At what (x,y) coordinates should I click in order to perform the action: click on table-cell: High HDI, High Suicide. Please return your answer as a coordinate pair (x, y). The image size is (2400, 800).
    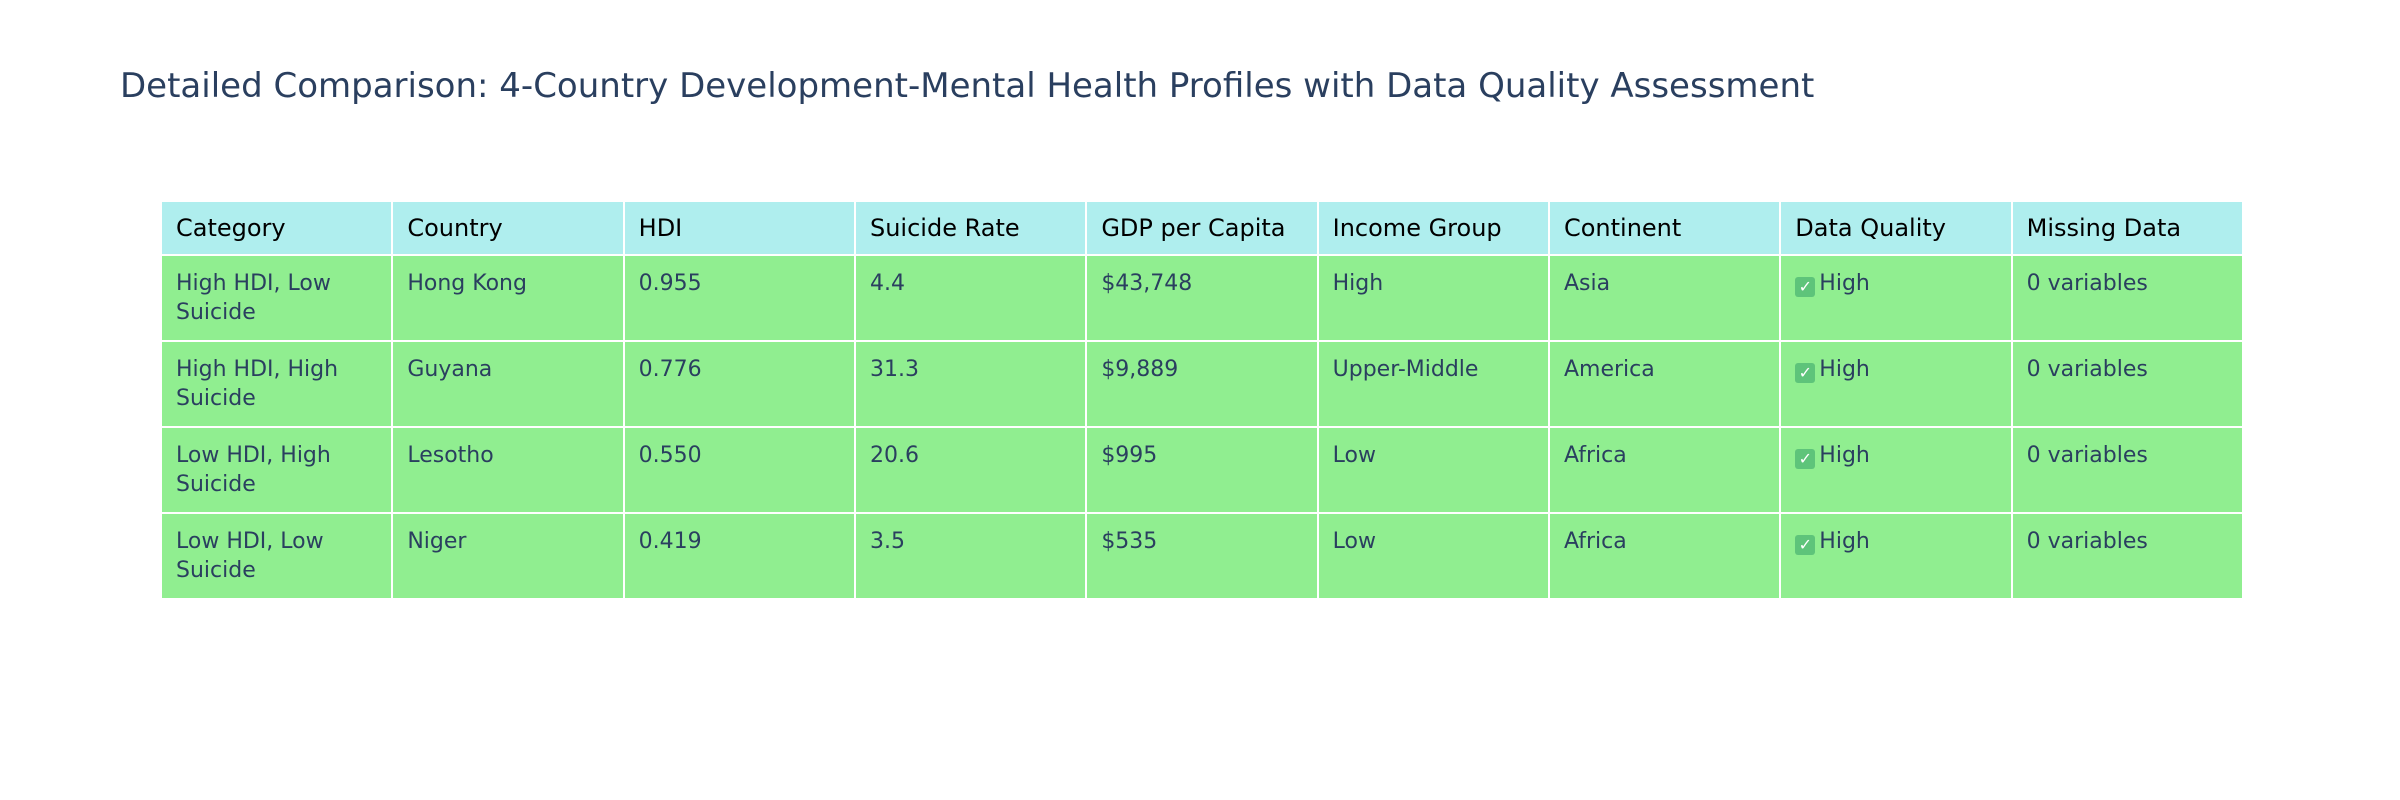
    Looking at the image, I should click on (276, 384).